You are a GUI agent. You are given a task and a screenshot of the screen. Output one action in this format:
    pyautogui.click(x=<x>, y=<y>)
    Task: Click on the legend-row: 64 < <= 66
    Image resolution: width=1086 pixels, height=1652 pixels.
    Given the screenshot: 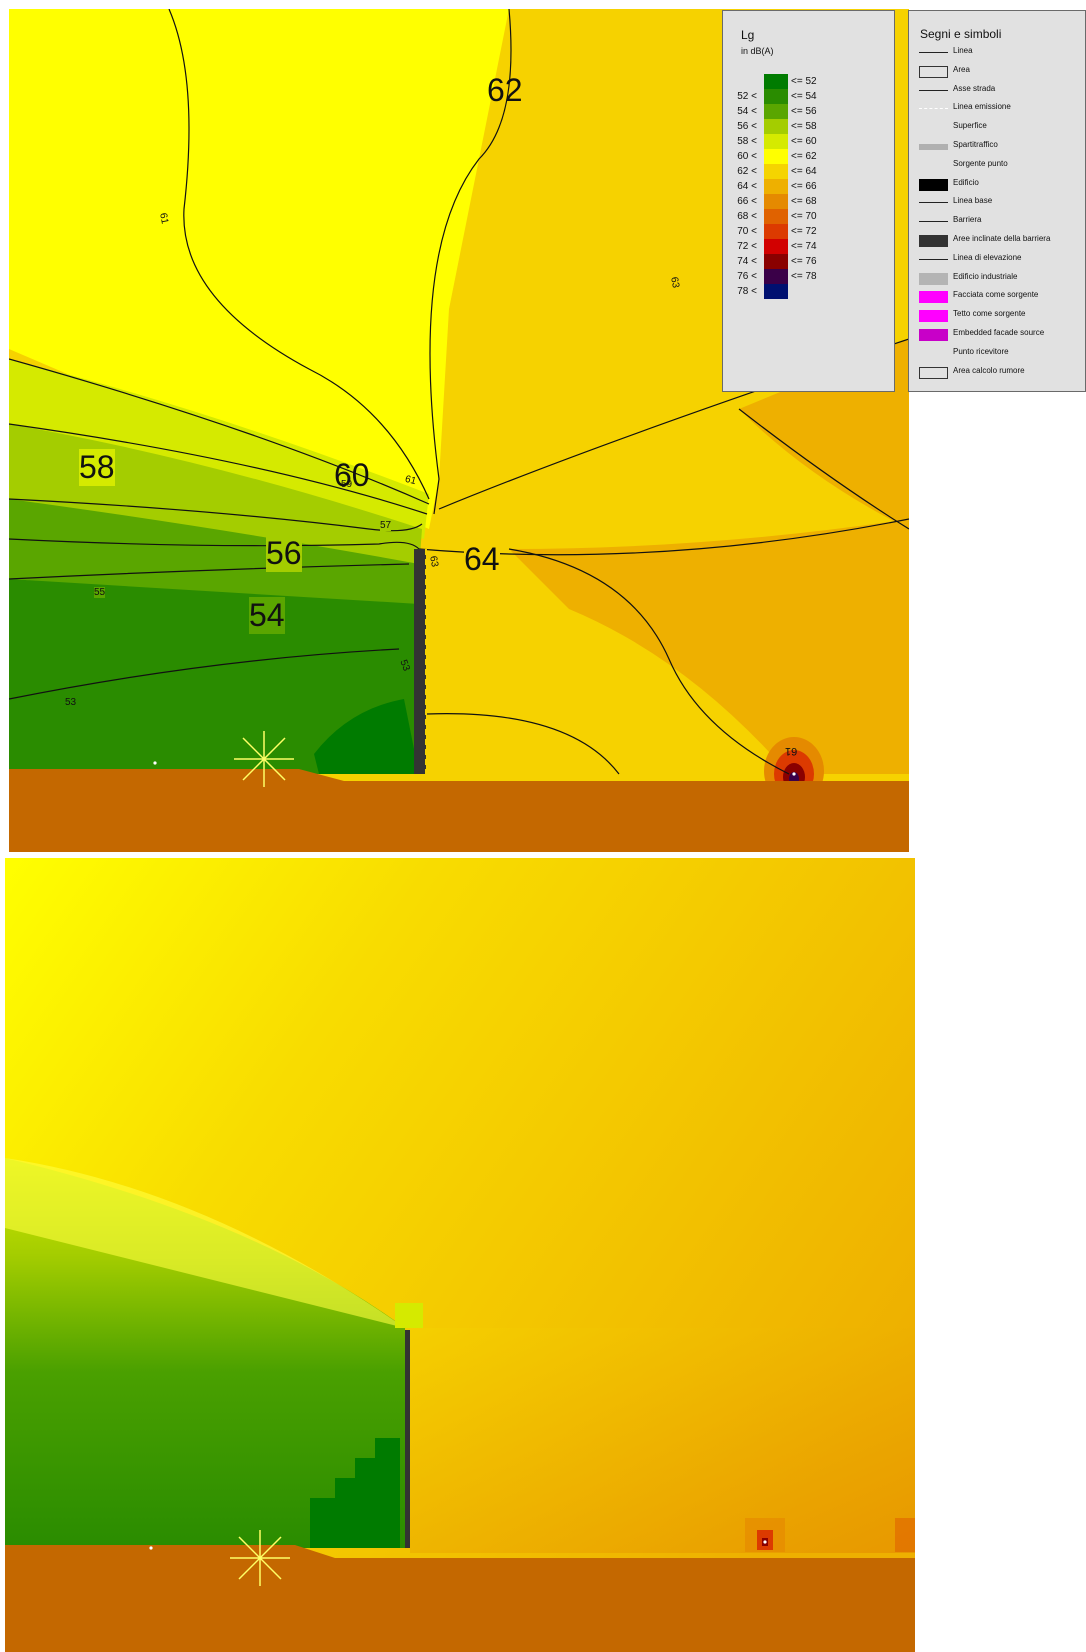 What is the action you would take?
    pyautogui.click(x=806, y=186)
    